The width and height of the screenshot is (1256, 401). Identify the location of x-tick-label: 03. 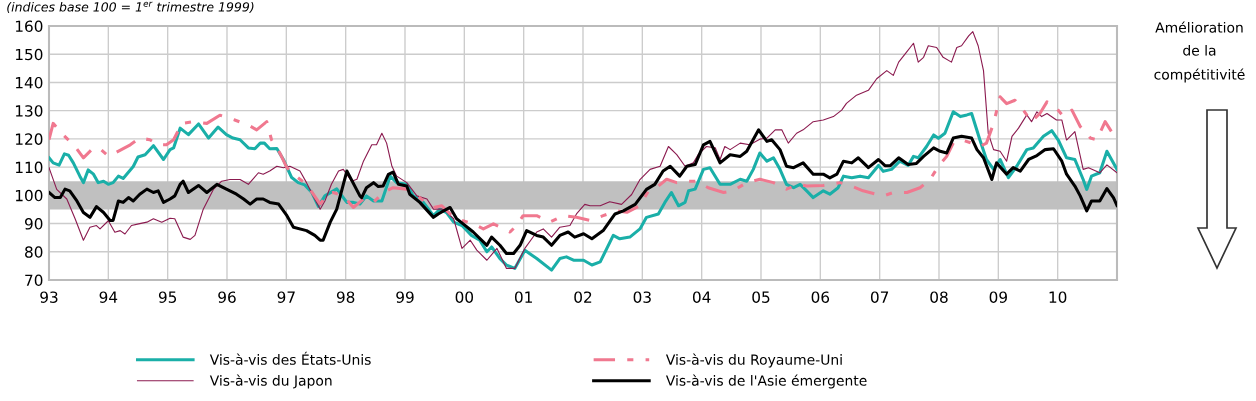
(642, 297).